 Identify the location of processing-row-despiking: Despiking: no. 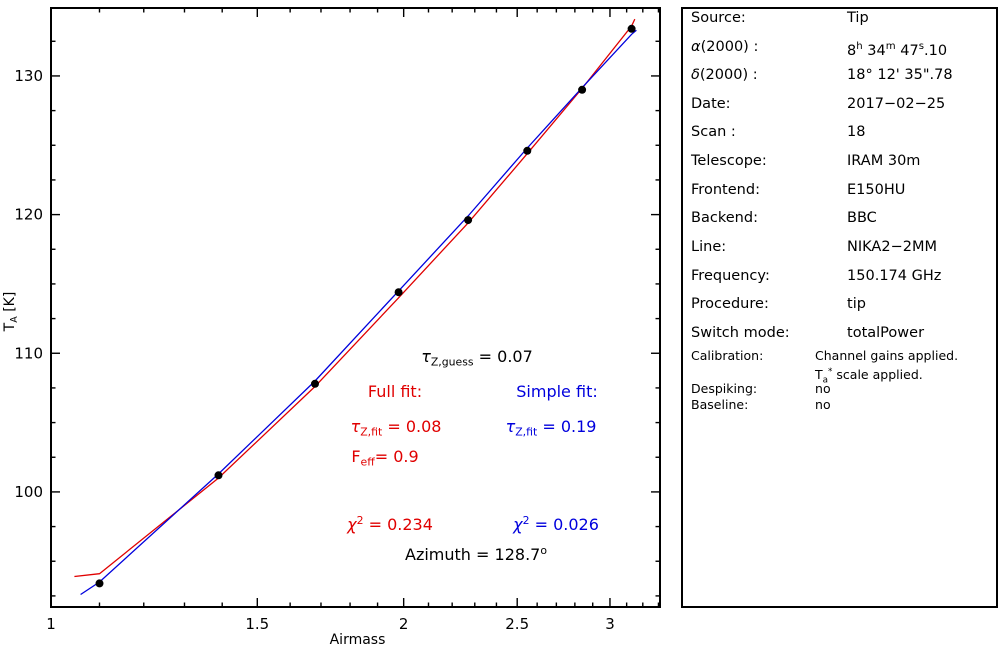
(839, 389).